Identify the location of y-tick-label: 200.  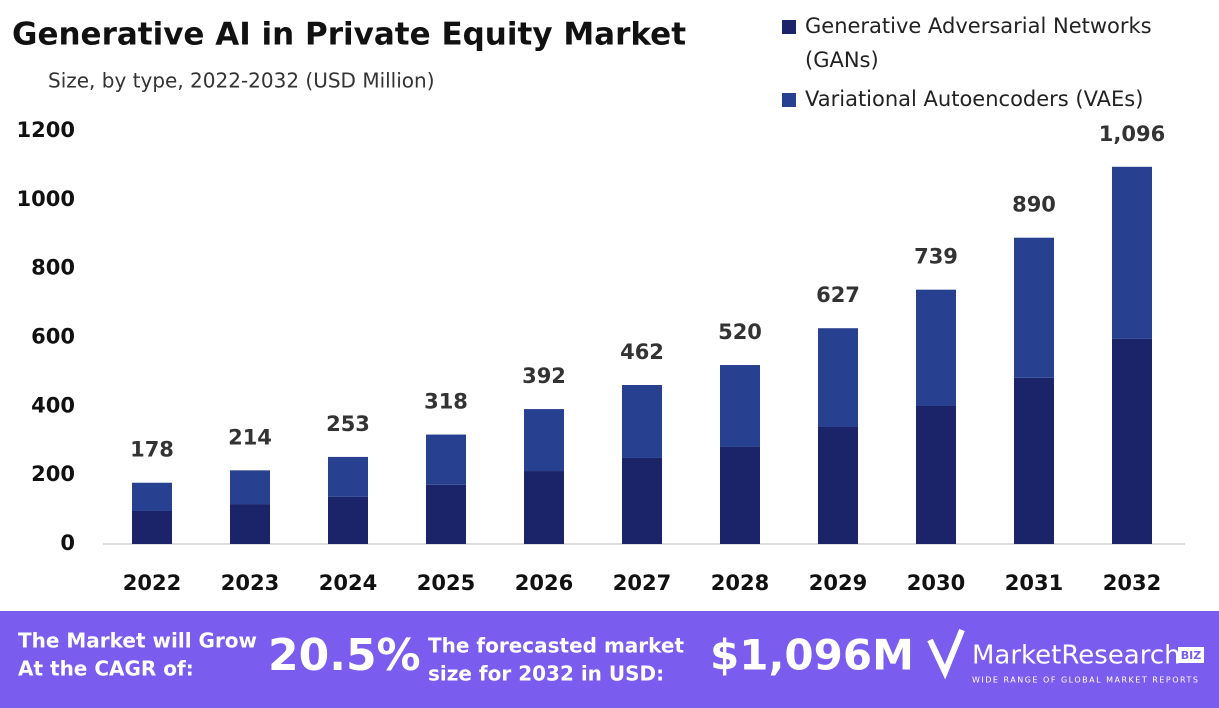
(53, 474).